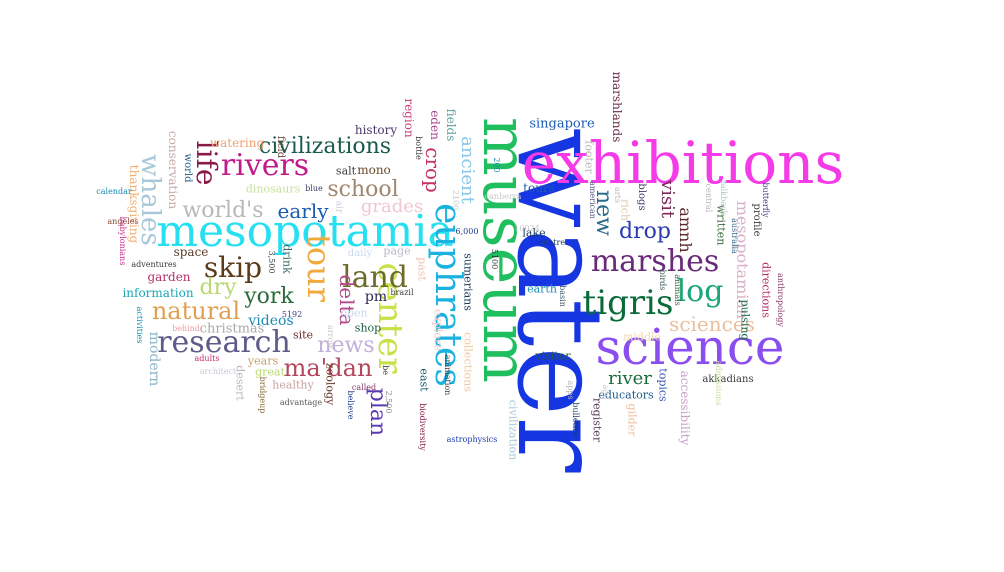 The height and width of the screenshot is (572, 1004). I want to click on word-sumerians: sumerians, so click(468, 282).